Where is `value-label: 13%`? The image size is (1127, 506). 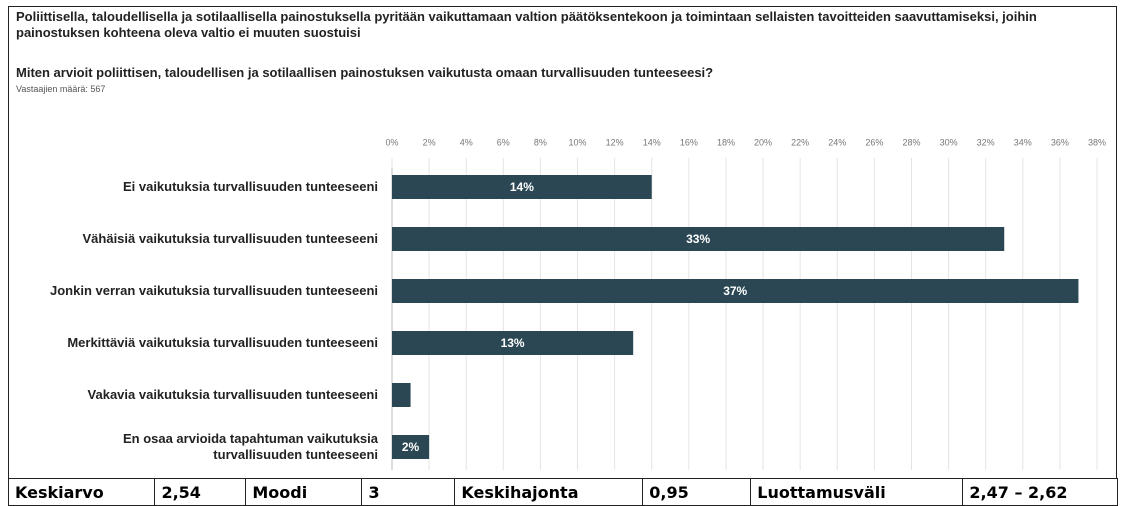
value-label: 13% is located at coordinates (513, 343).